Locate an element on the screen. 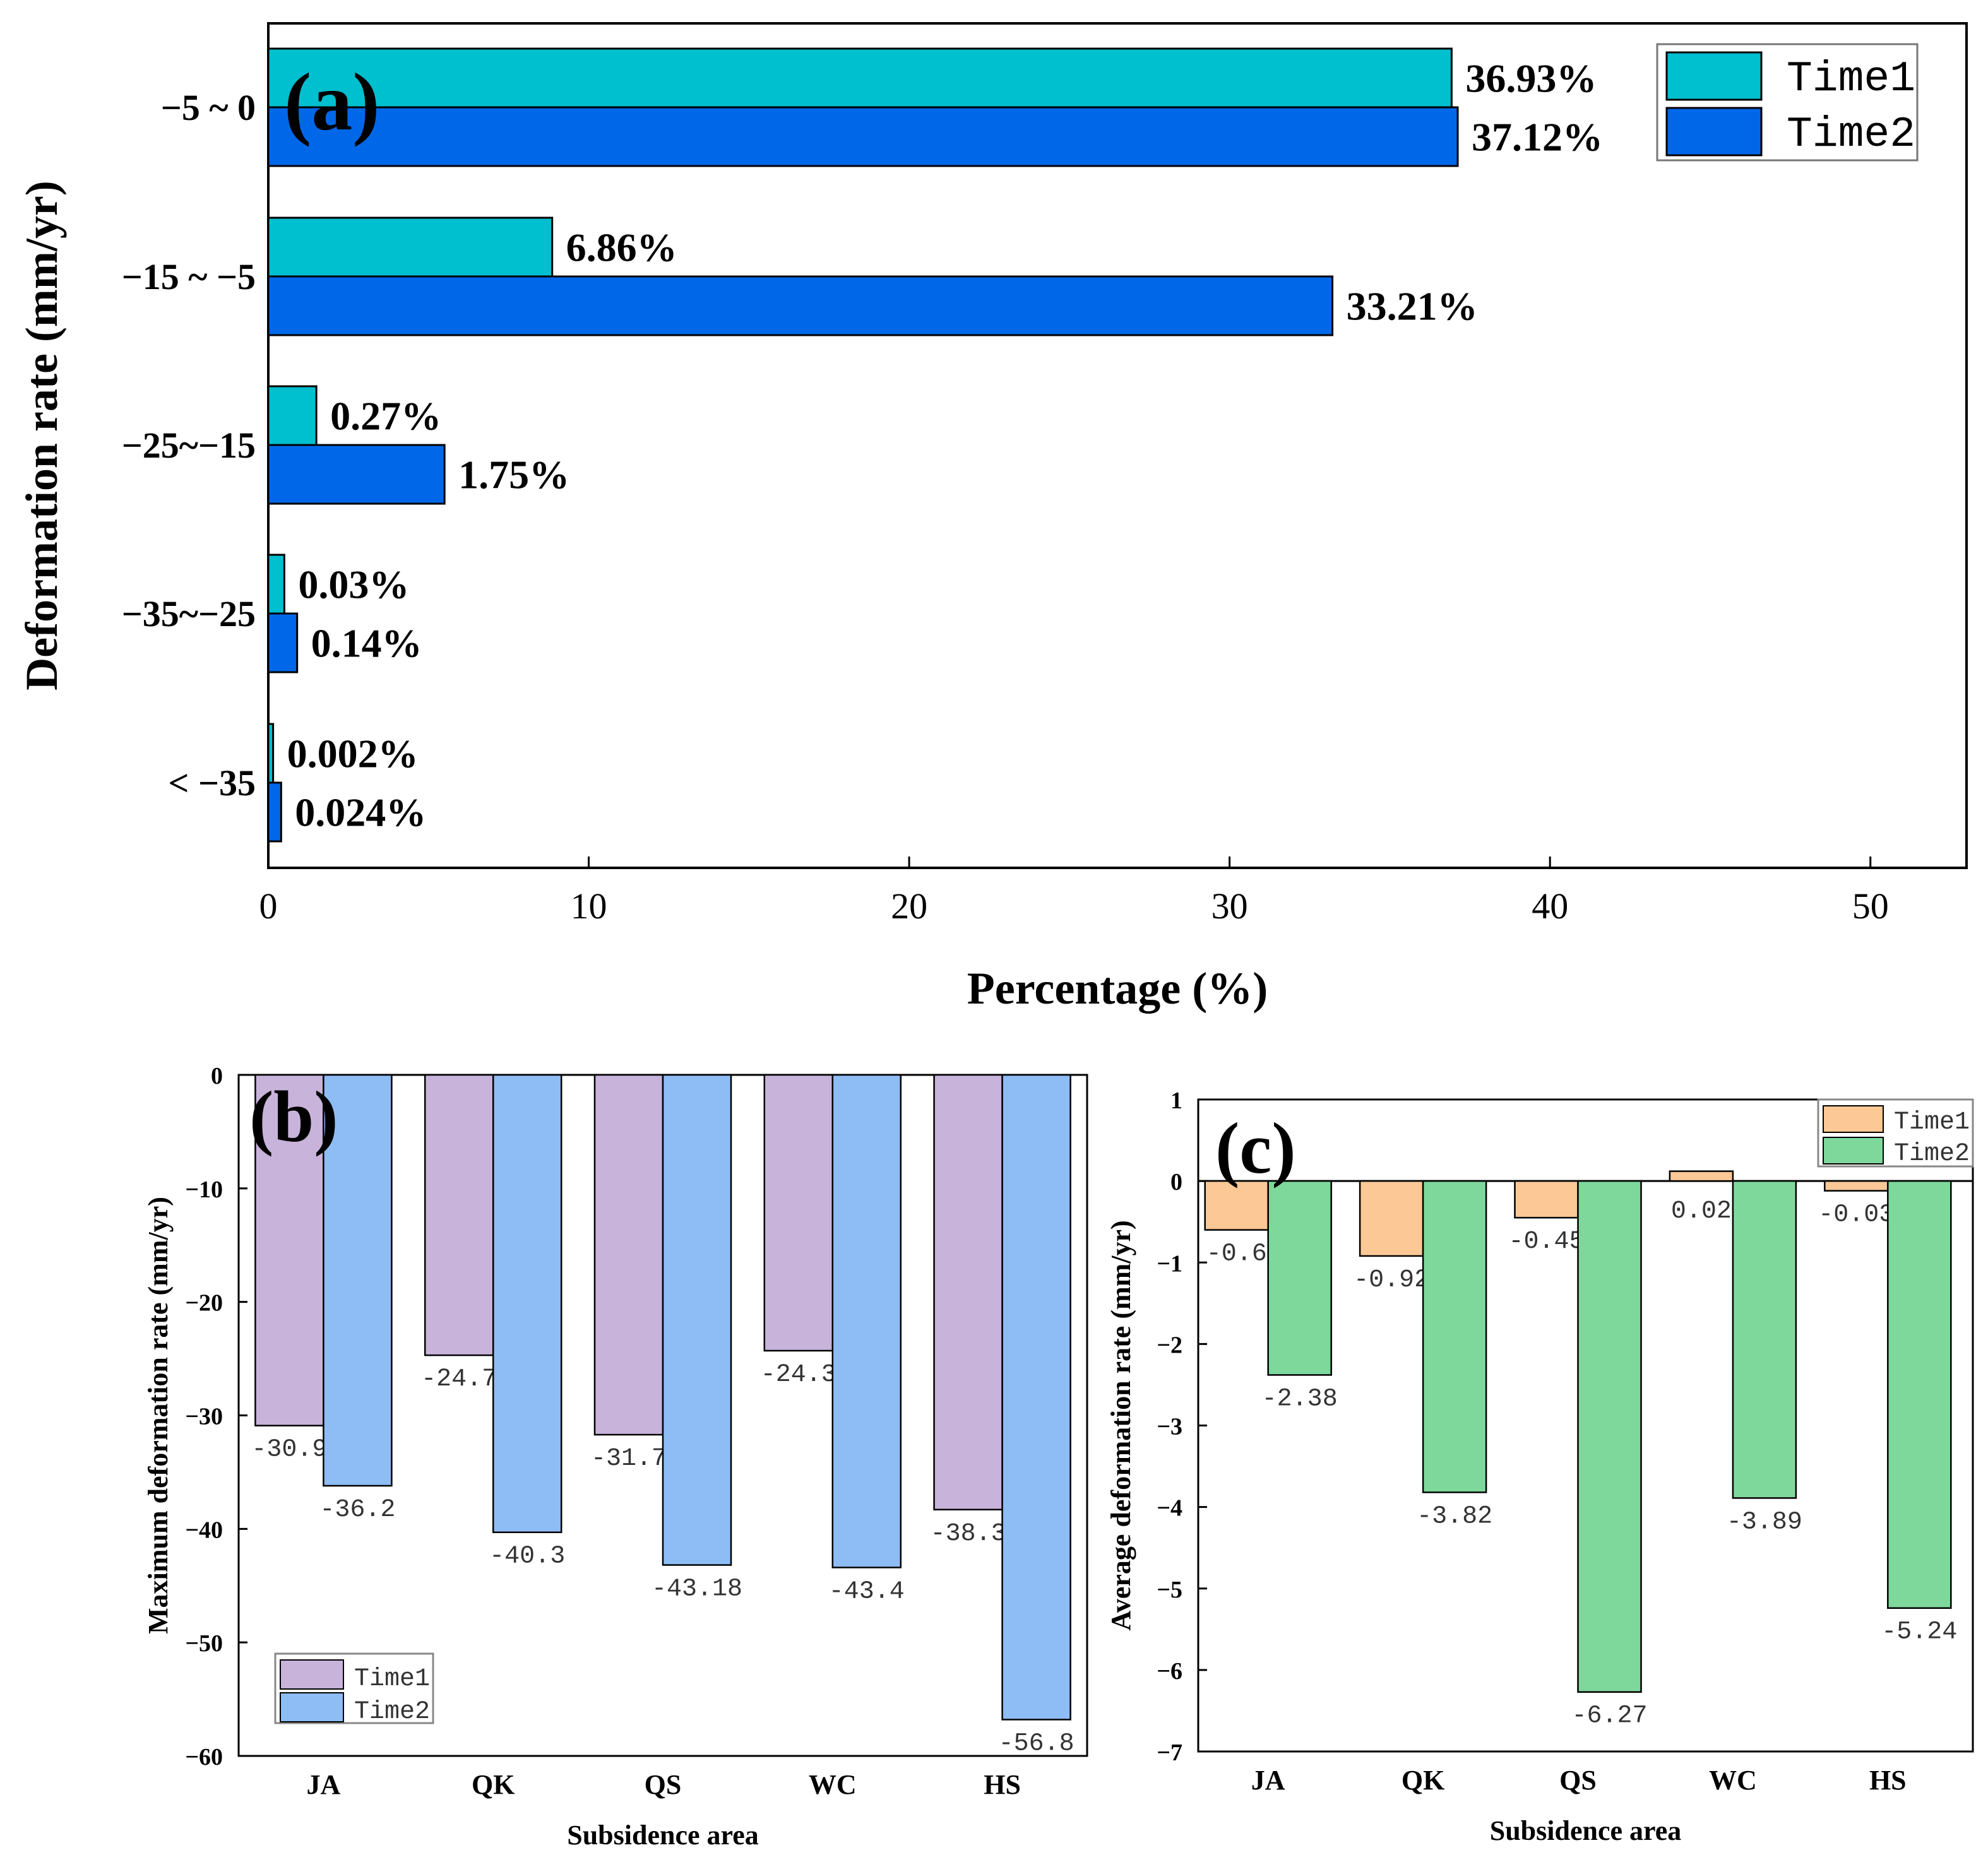 The width and height of the screenshot is (1988, 1867). x-tick-label: 10 is located at coordinates (589, 906).